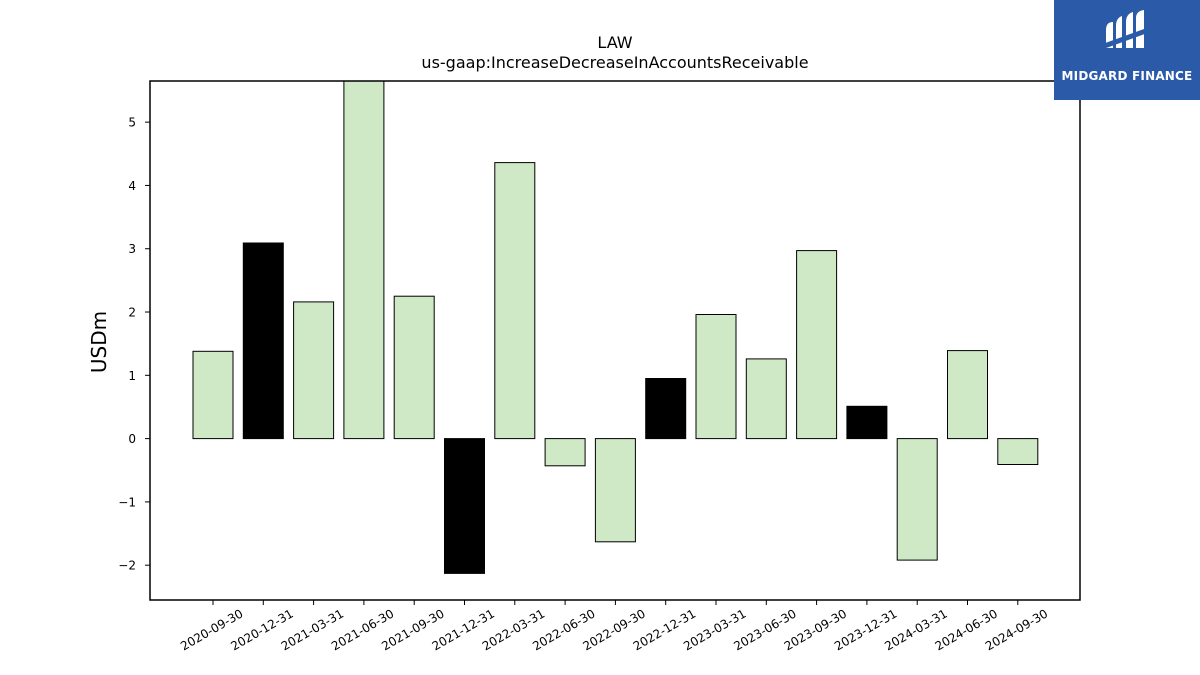  Describe the element at coordinates (614, 42) in the screenshot. I see `chart-title: LAW` at that location.